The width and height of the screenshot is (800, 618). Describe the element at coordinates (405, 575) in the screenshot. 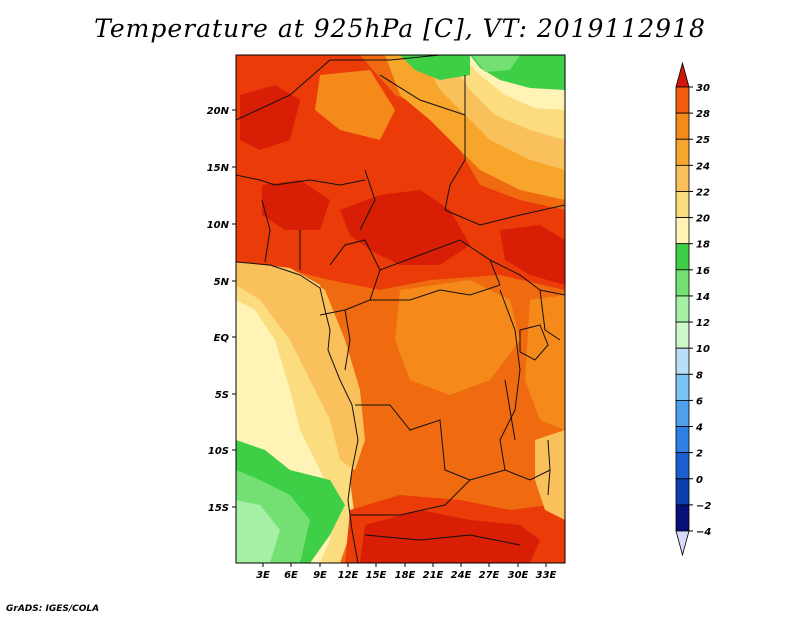

I see `lon-label: 18E` at that location.